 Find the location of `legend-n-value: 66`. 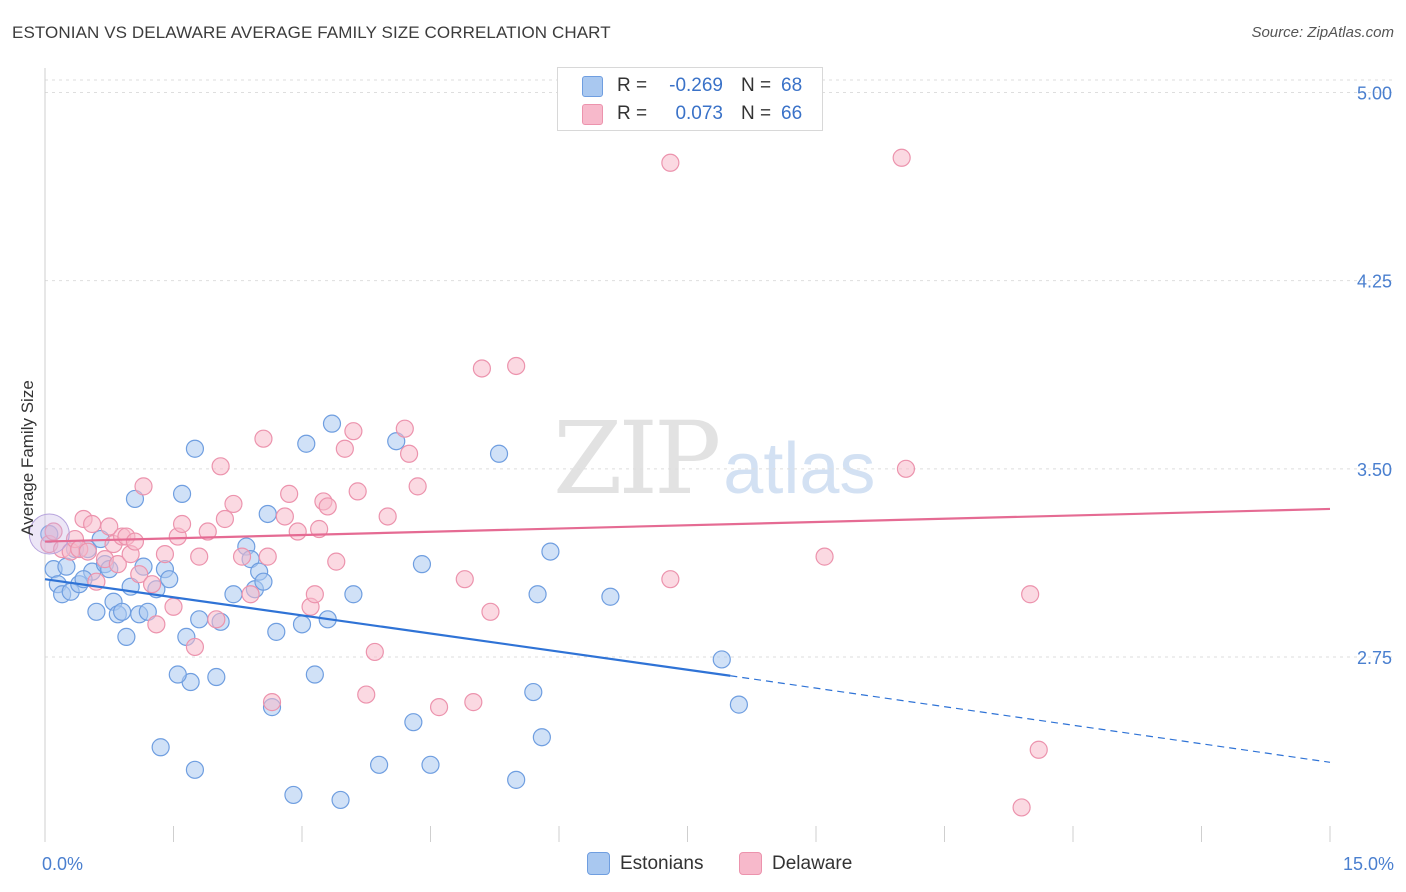

legend-n-value: 66 is located at coordinates (792, 113).